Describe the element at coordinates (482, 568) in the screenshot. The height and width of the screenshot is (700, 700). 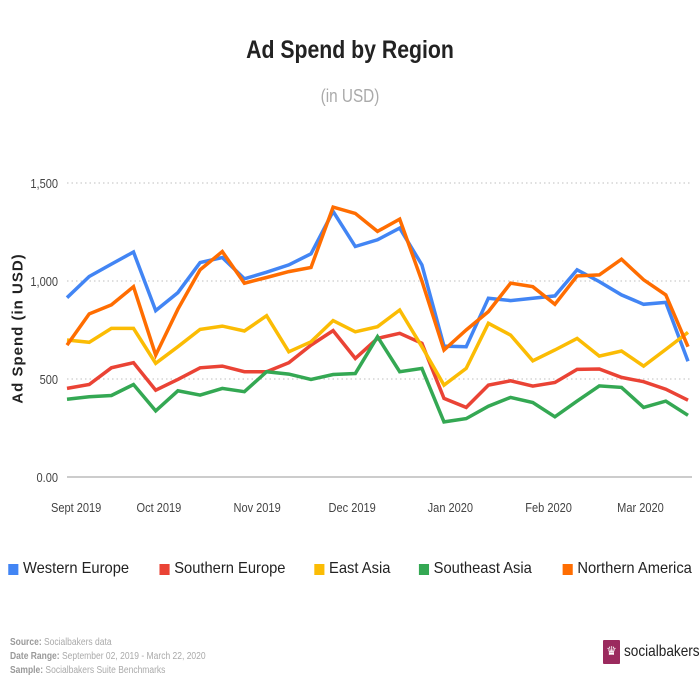
I see `legend-label: Southeast Asia` at that location.